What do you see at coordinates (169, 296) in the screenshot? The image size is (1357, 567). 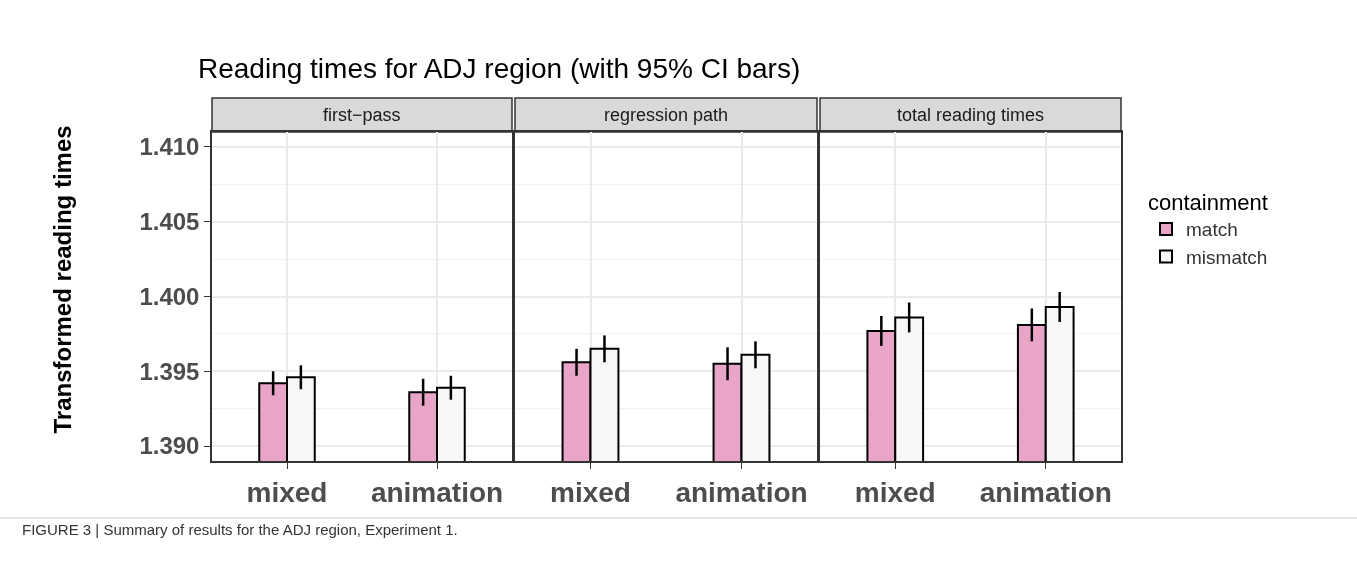 I see `y-tick-label: 1.400` at bounding box center [169, 296].